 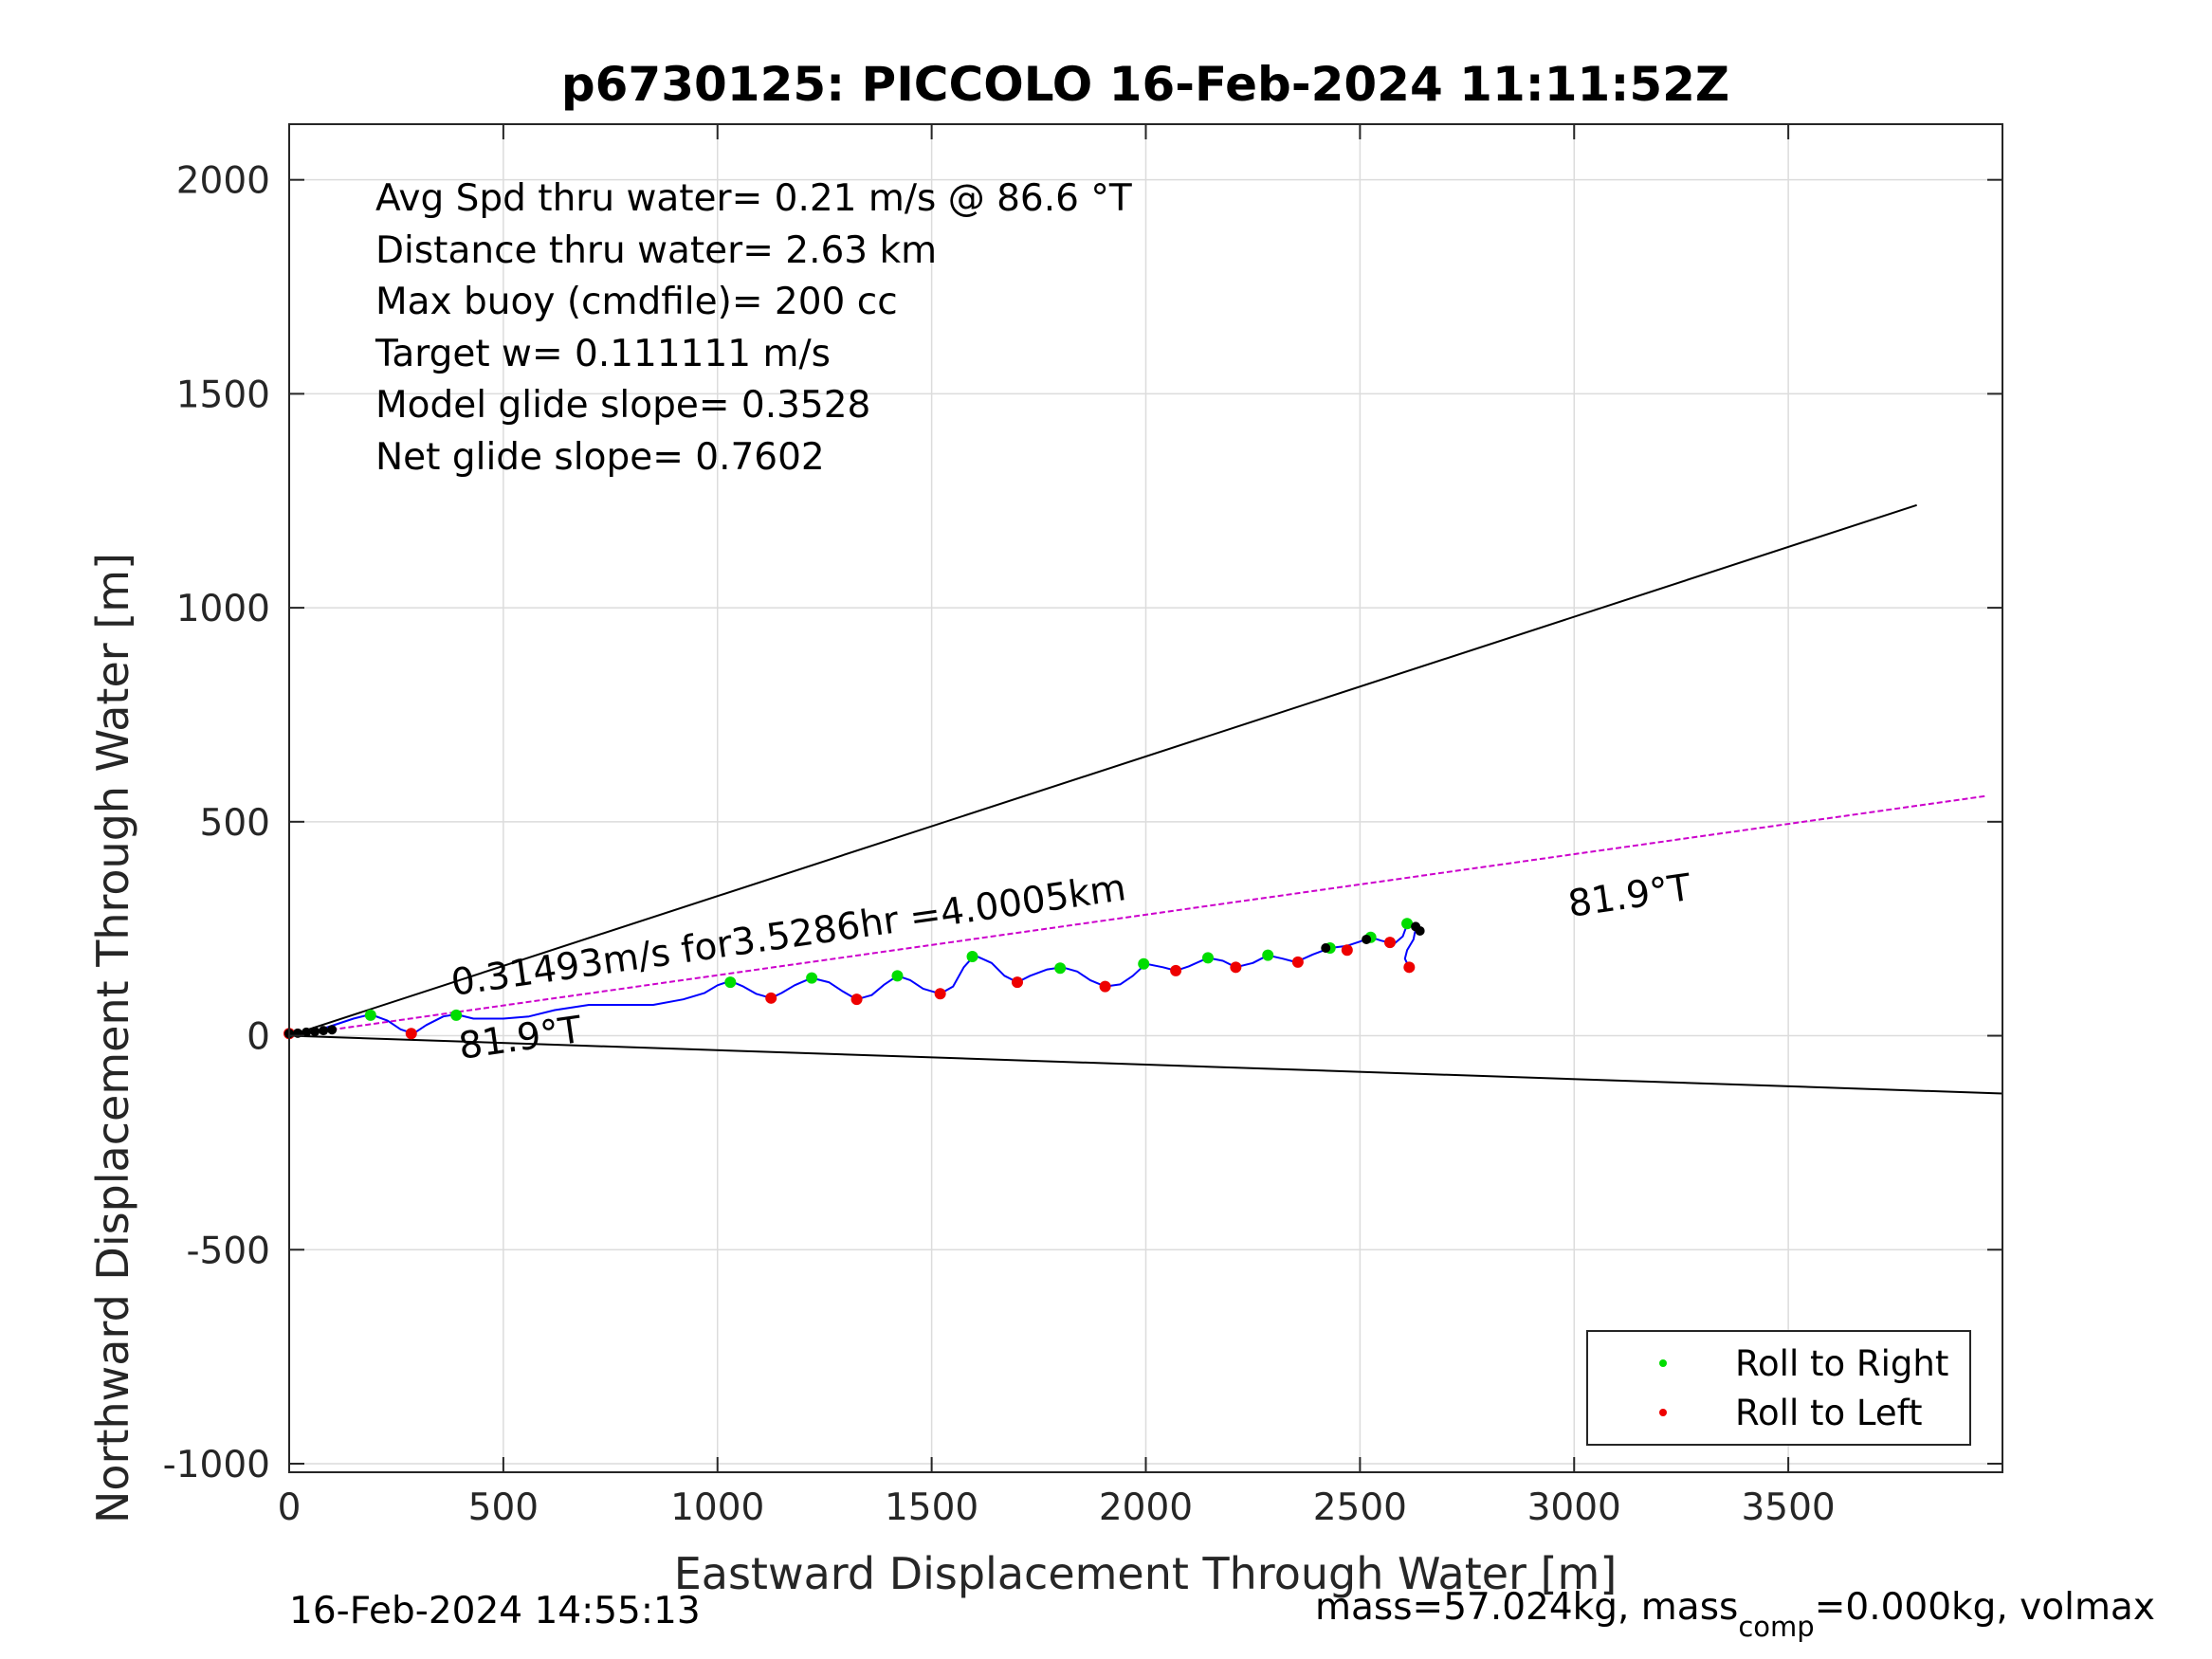 I want to click on speed-annotation: 0.31493m/s for3.5286hr =4.0005km, so click(x=788, y=935).